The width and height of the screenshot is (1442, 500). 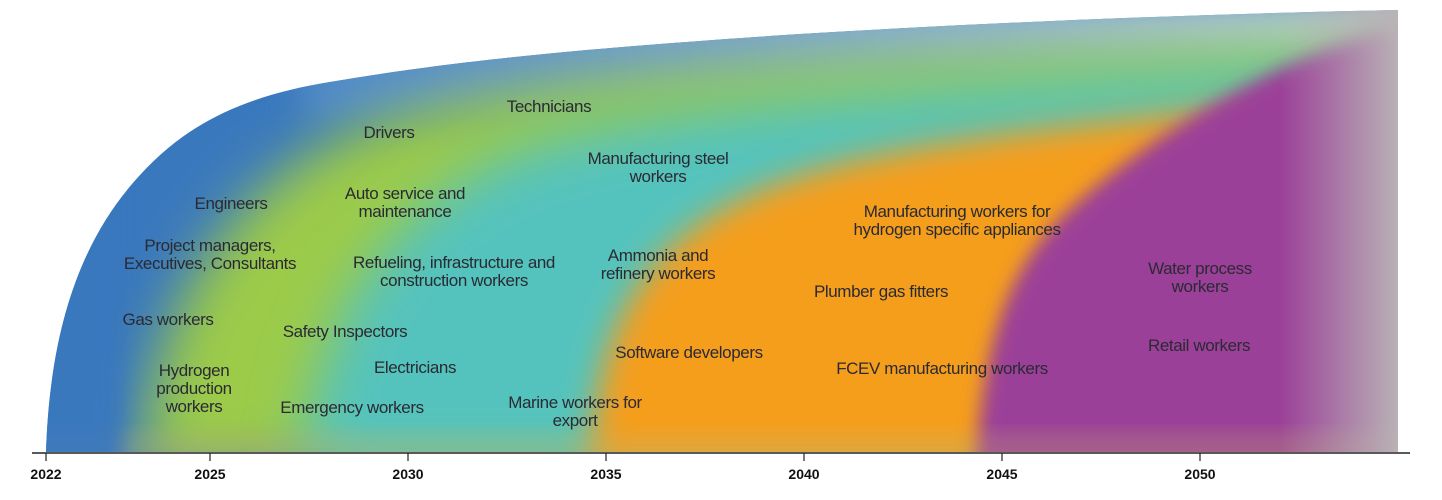 What do you see at coordinates (415, 367) in the screenshot?
I see `label-electricians: Electricians` at bounding box center [415, 367].